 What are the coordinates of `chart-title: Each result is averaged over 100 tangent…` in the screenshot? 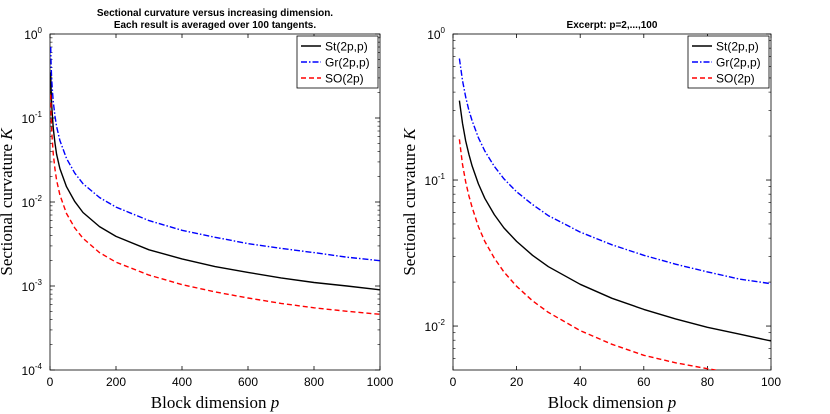 It's located at (215, 25).